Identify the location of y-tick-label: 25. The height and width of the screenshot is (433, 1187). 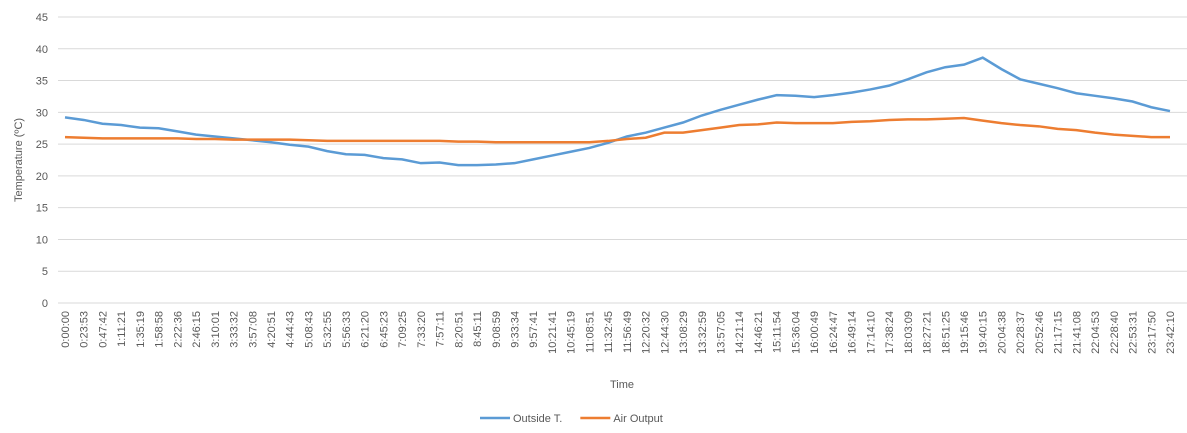
(42, 145).